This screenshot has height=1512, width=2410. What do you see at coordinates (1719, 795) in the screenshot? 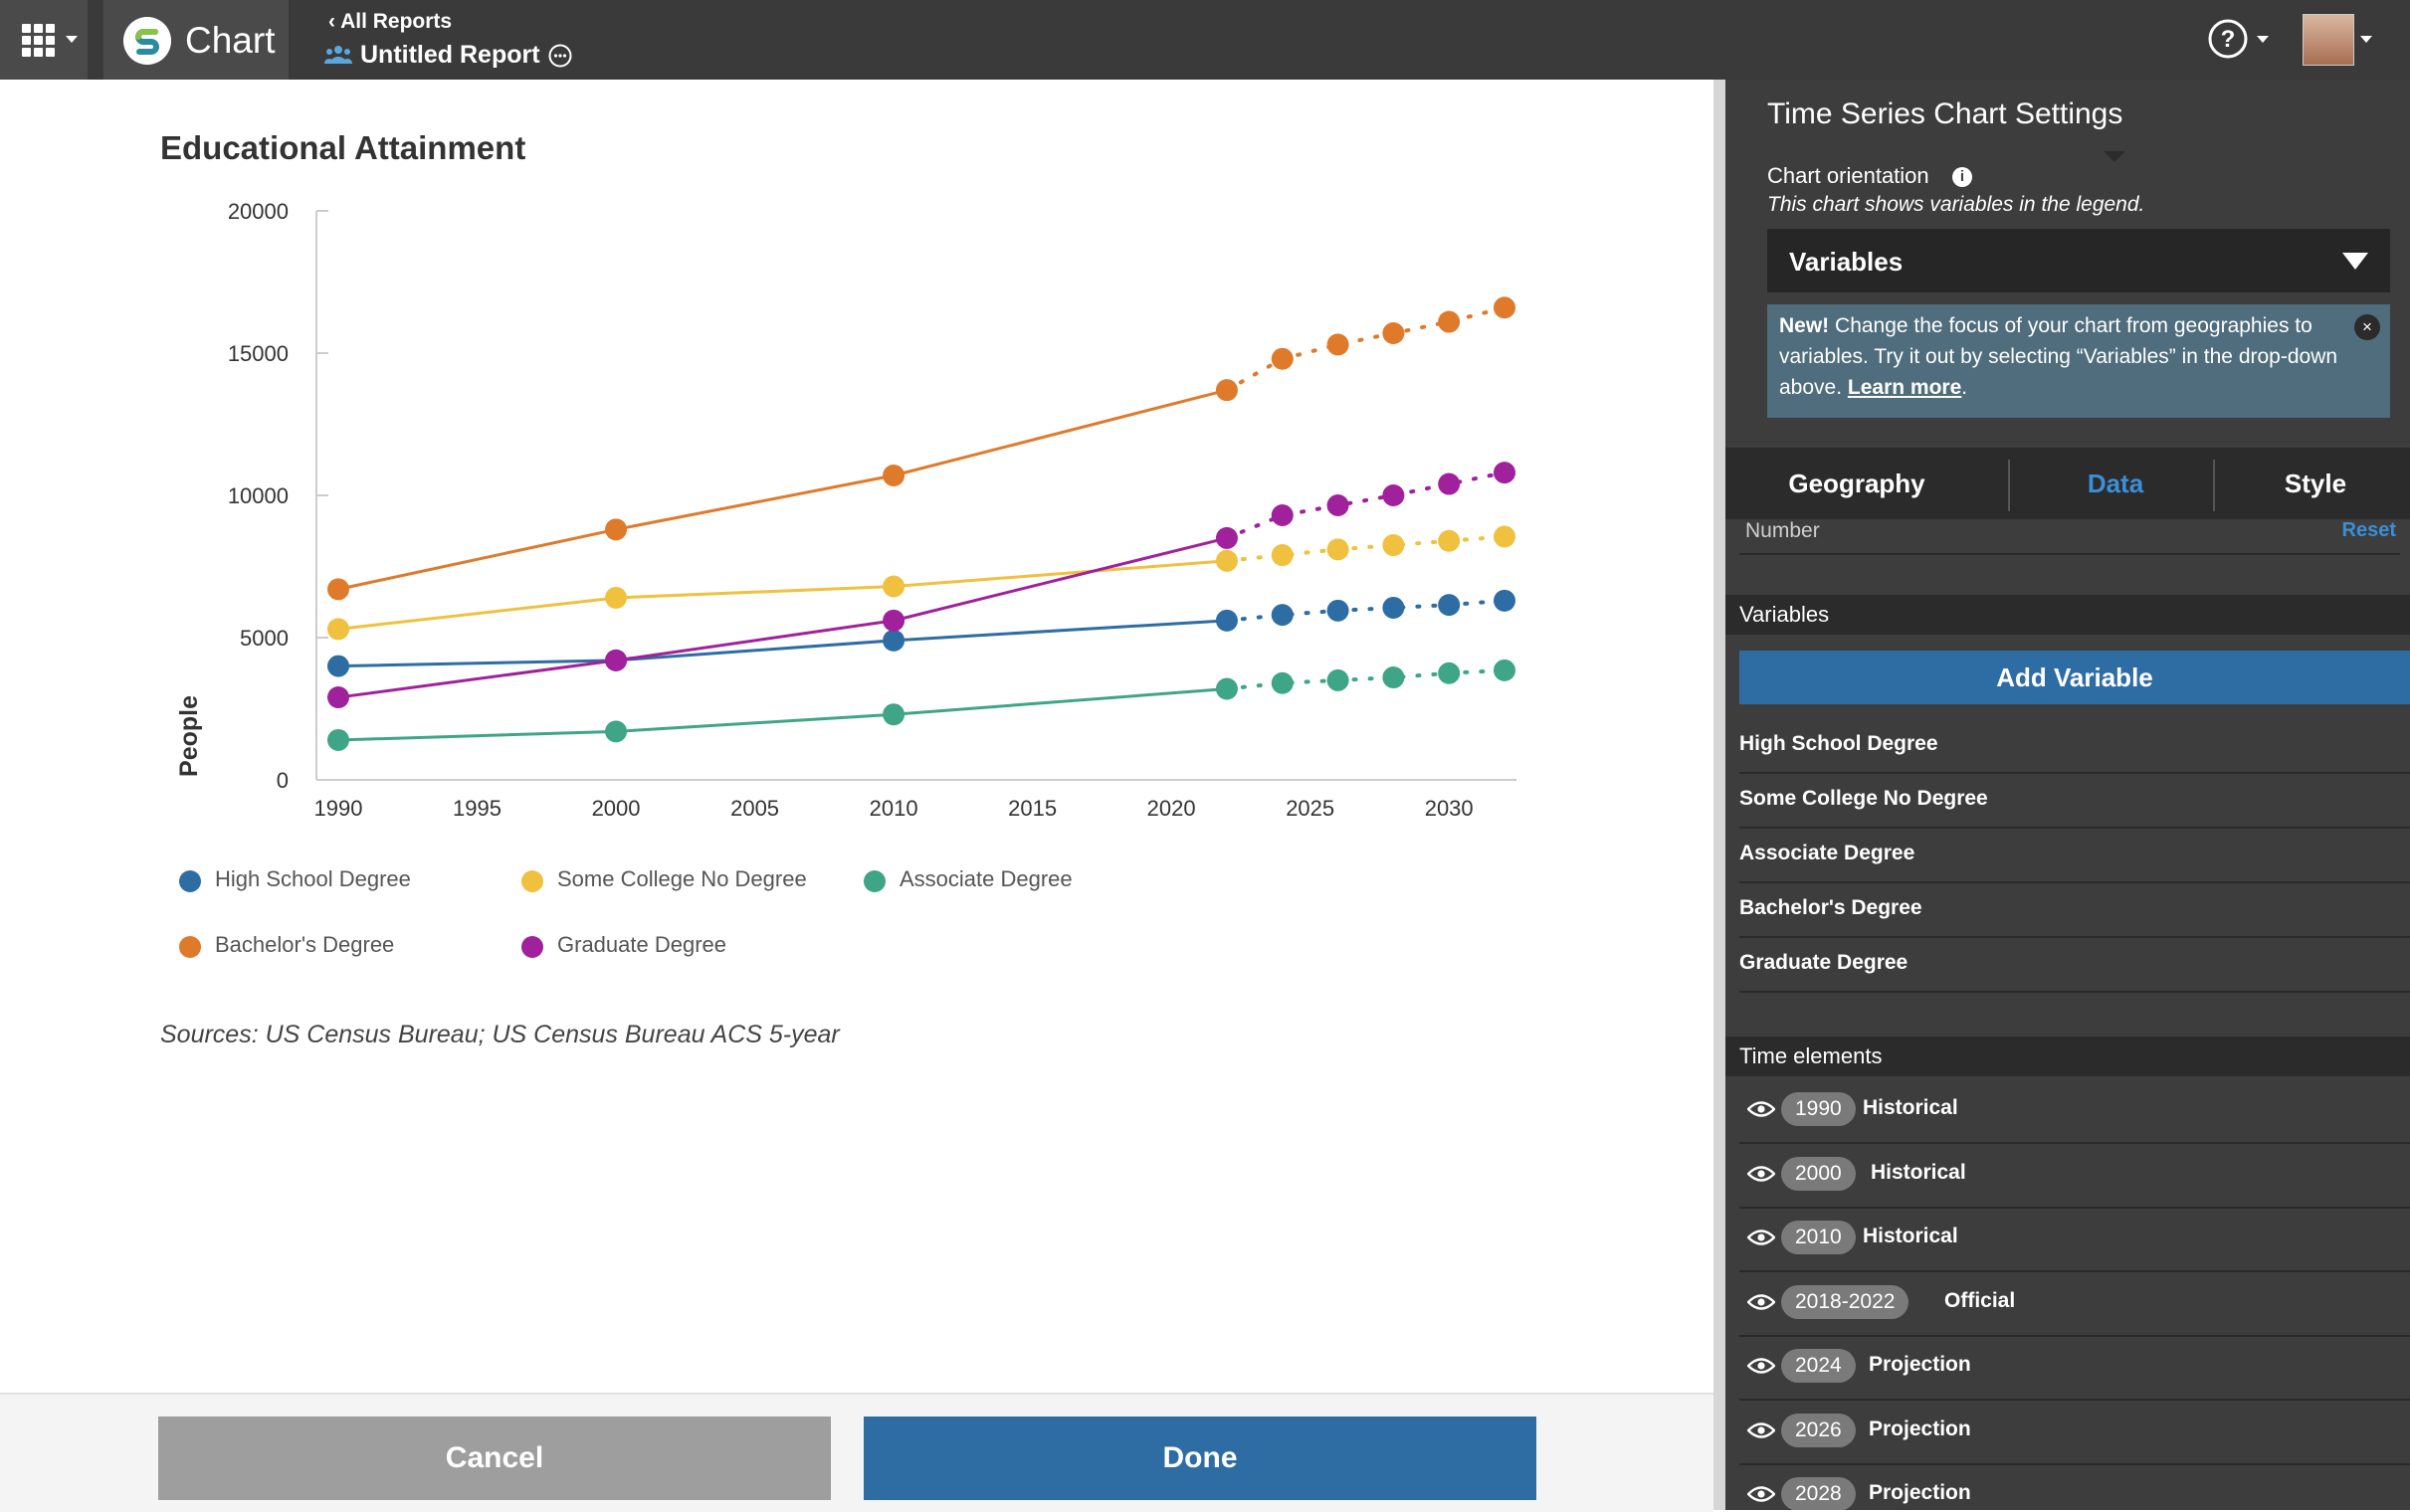
I see `panel-resize-handle` at bounding box center [1719, 795].